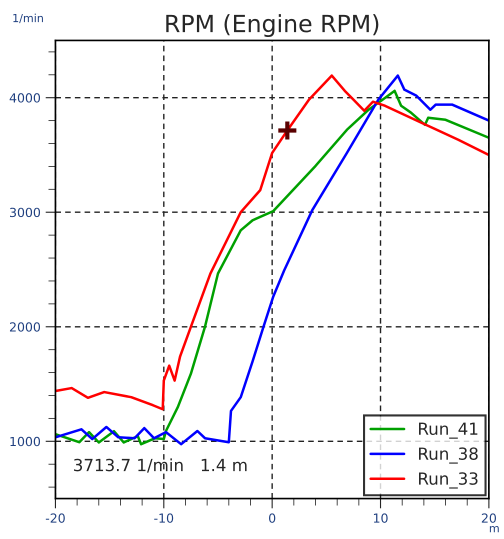 This screenshot has height=539, width=504. I want to click on x-tick-label: -10, so click(164, 518).